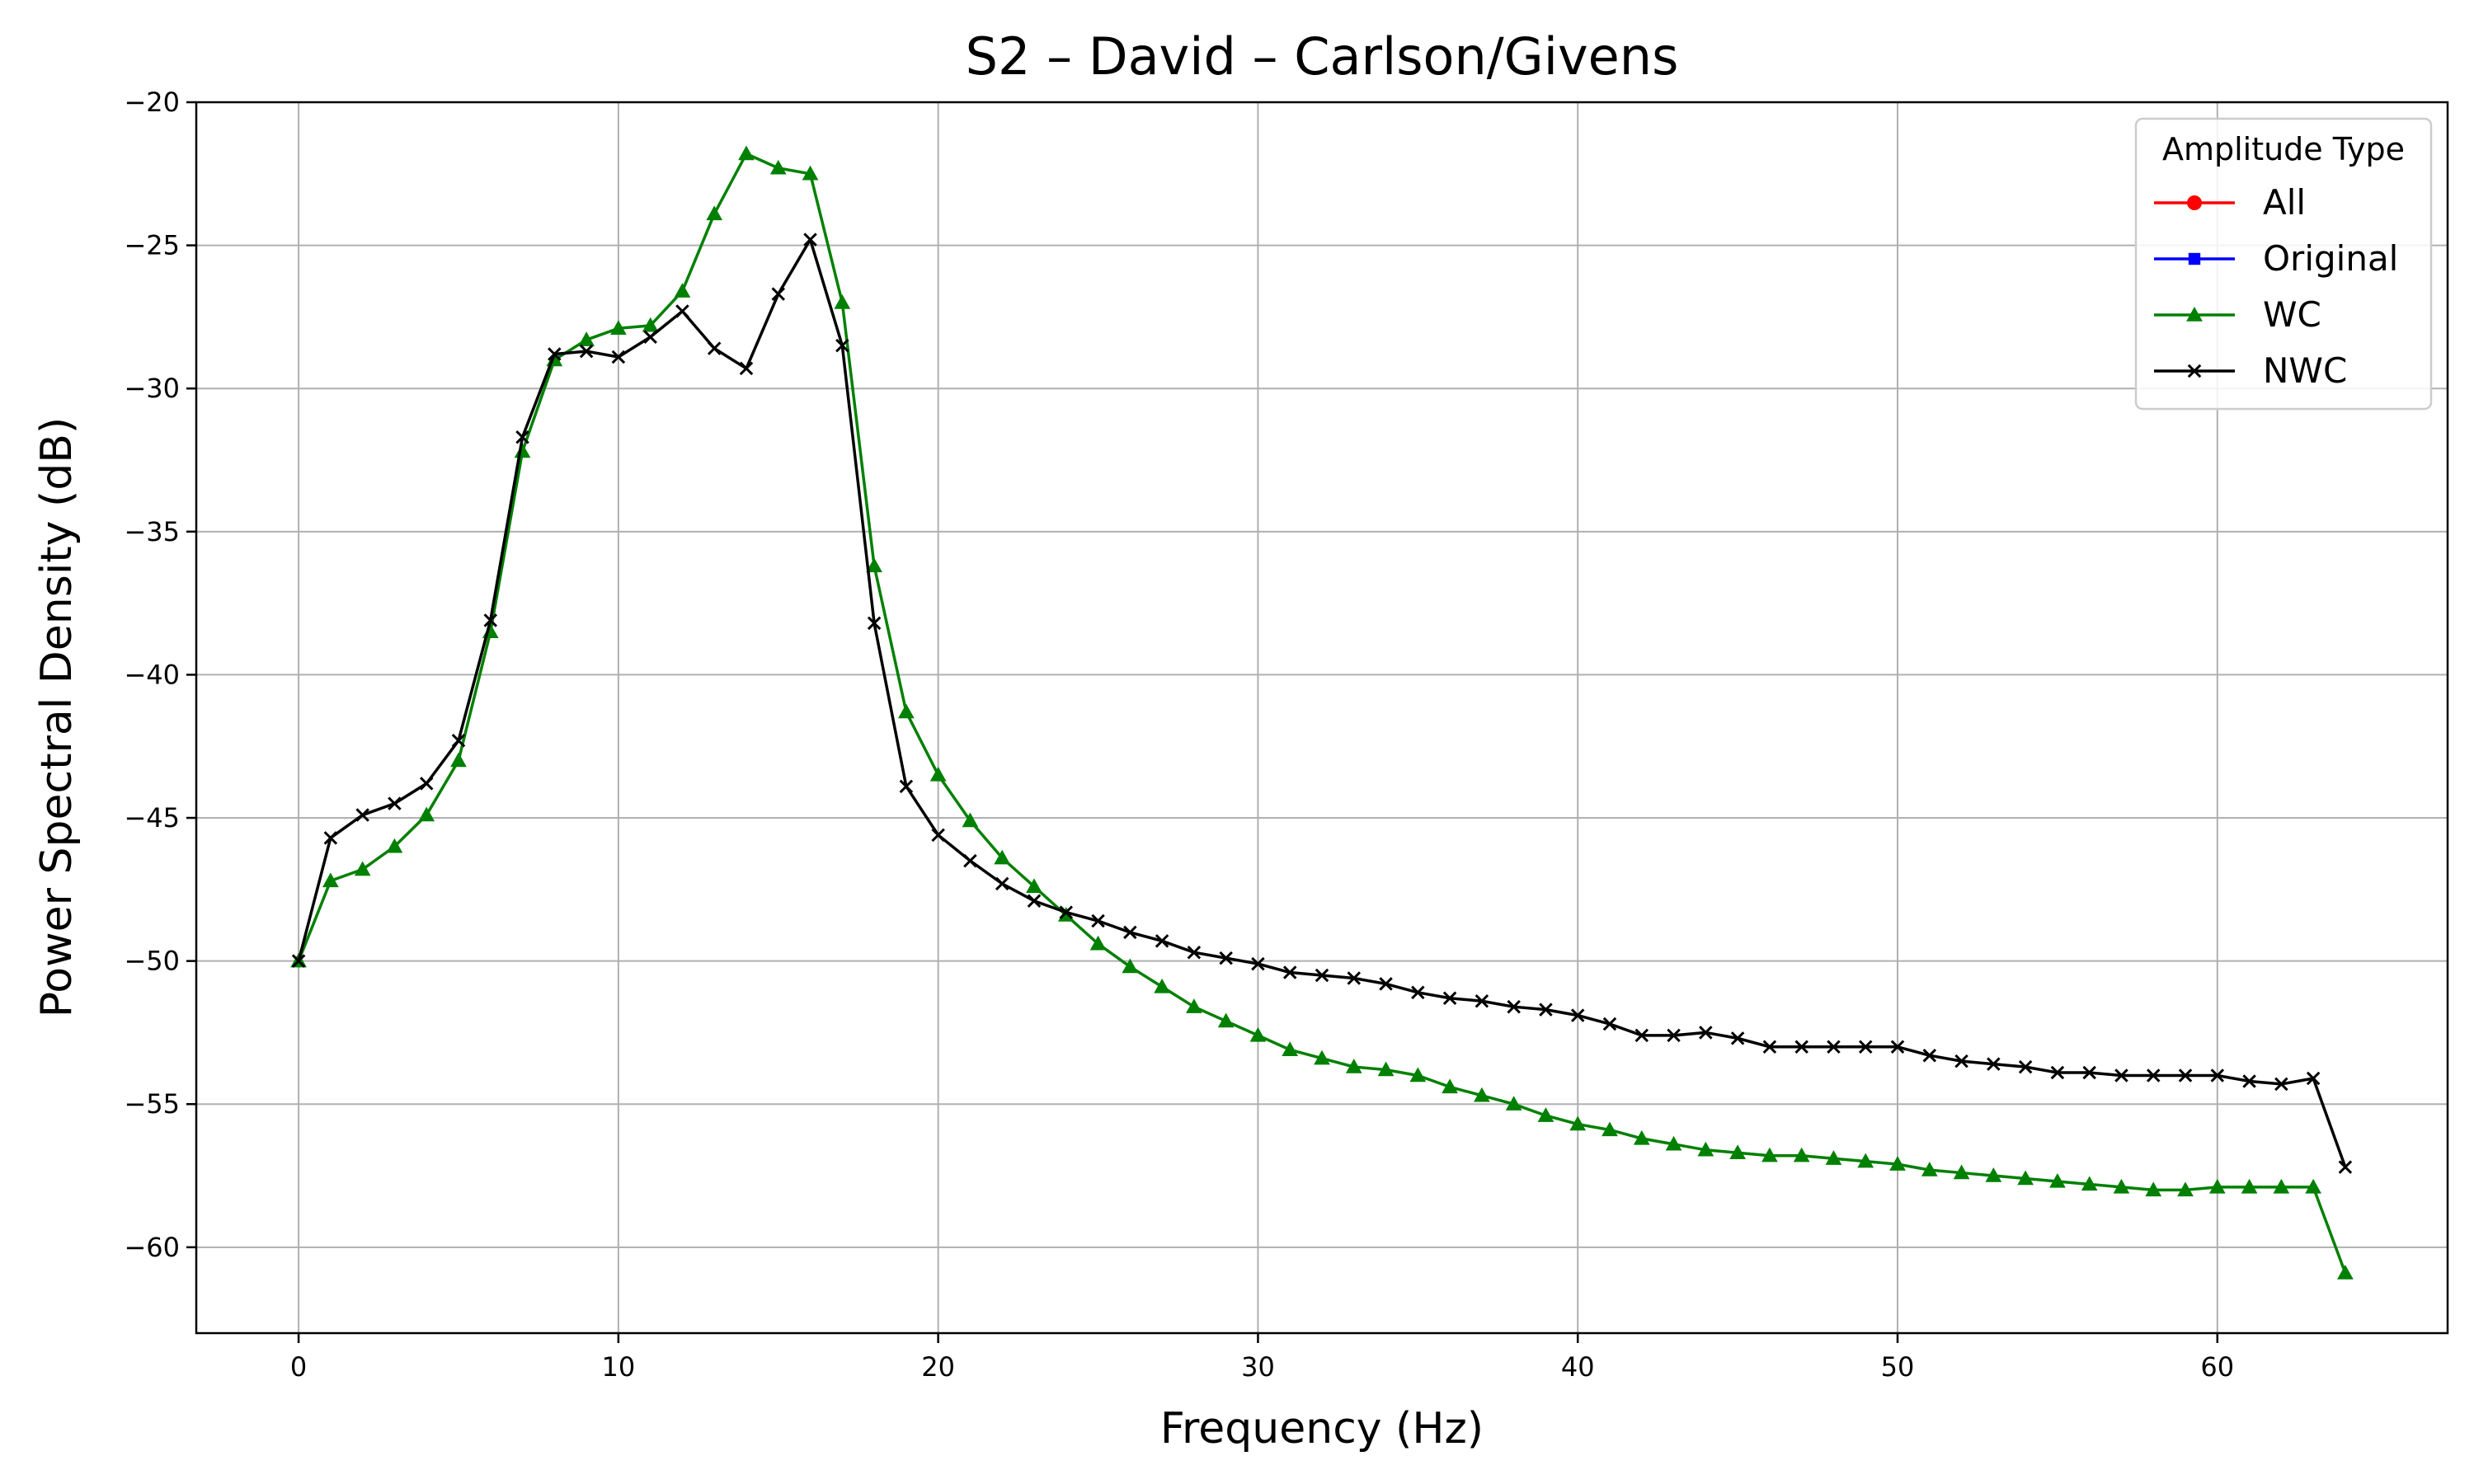 Image resolution: width=2474 pixels, height=1484 pixels. I want to click on x-tick-label: 50, so click(1898, 1367).